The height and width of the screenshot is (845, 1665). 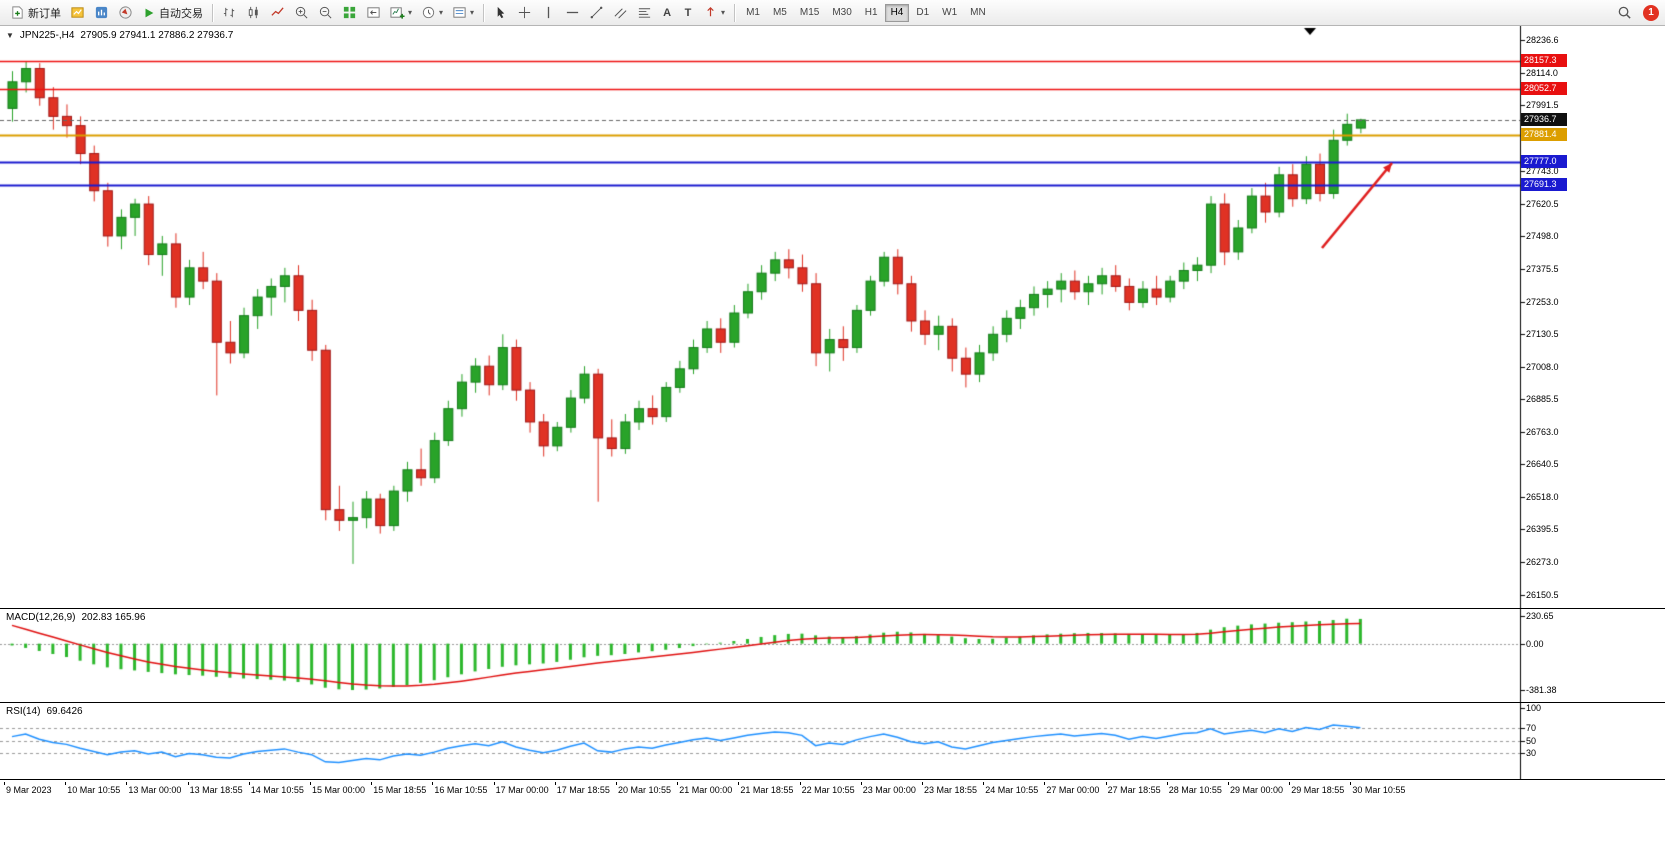 What do you see at coordinates (922, 13) in the screenshot?
I see `timeframe-button-d1: D1` at bounding box center [922, 13].